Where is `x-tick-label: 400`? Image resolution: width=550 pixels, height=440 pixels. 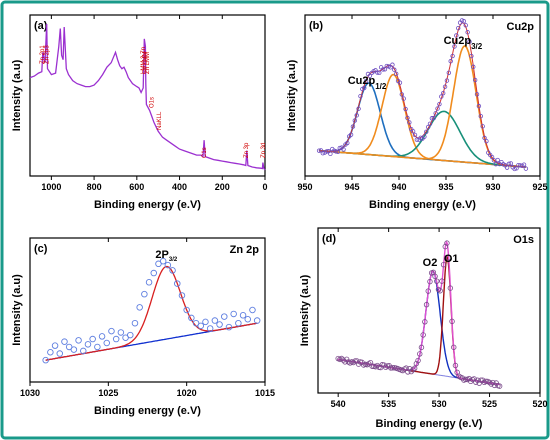 x-tick-label: 400 is located at coordinates (179, 187).